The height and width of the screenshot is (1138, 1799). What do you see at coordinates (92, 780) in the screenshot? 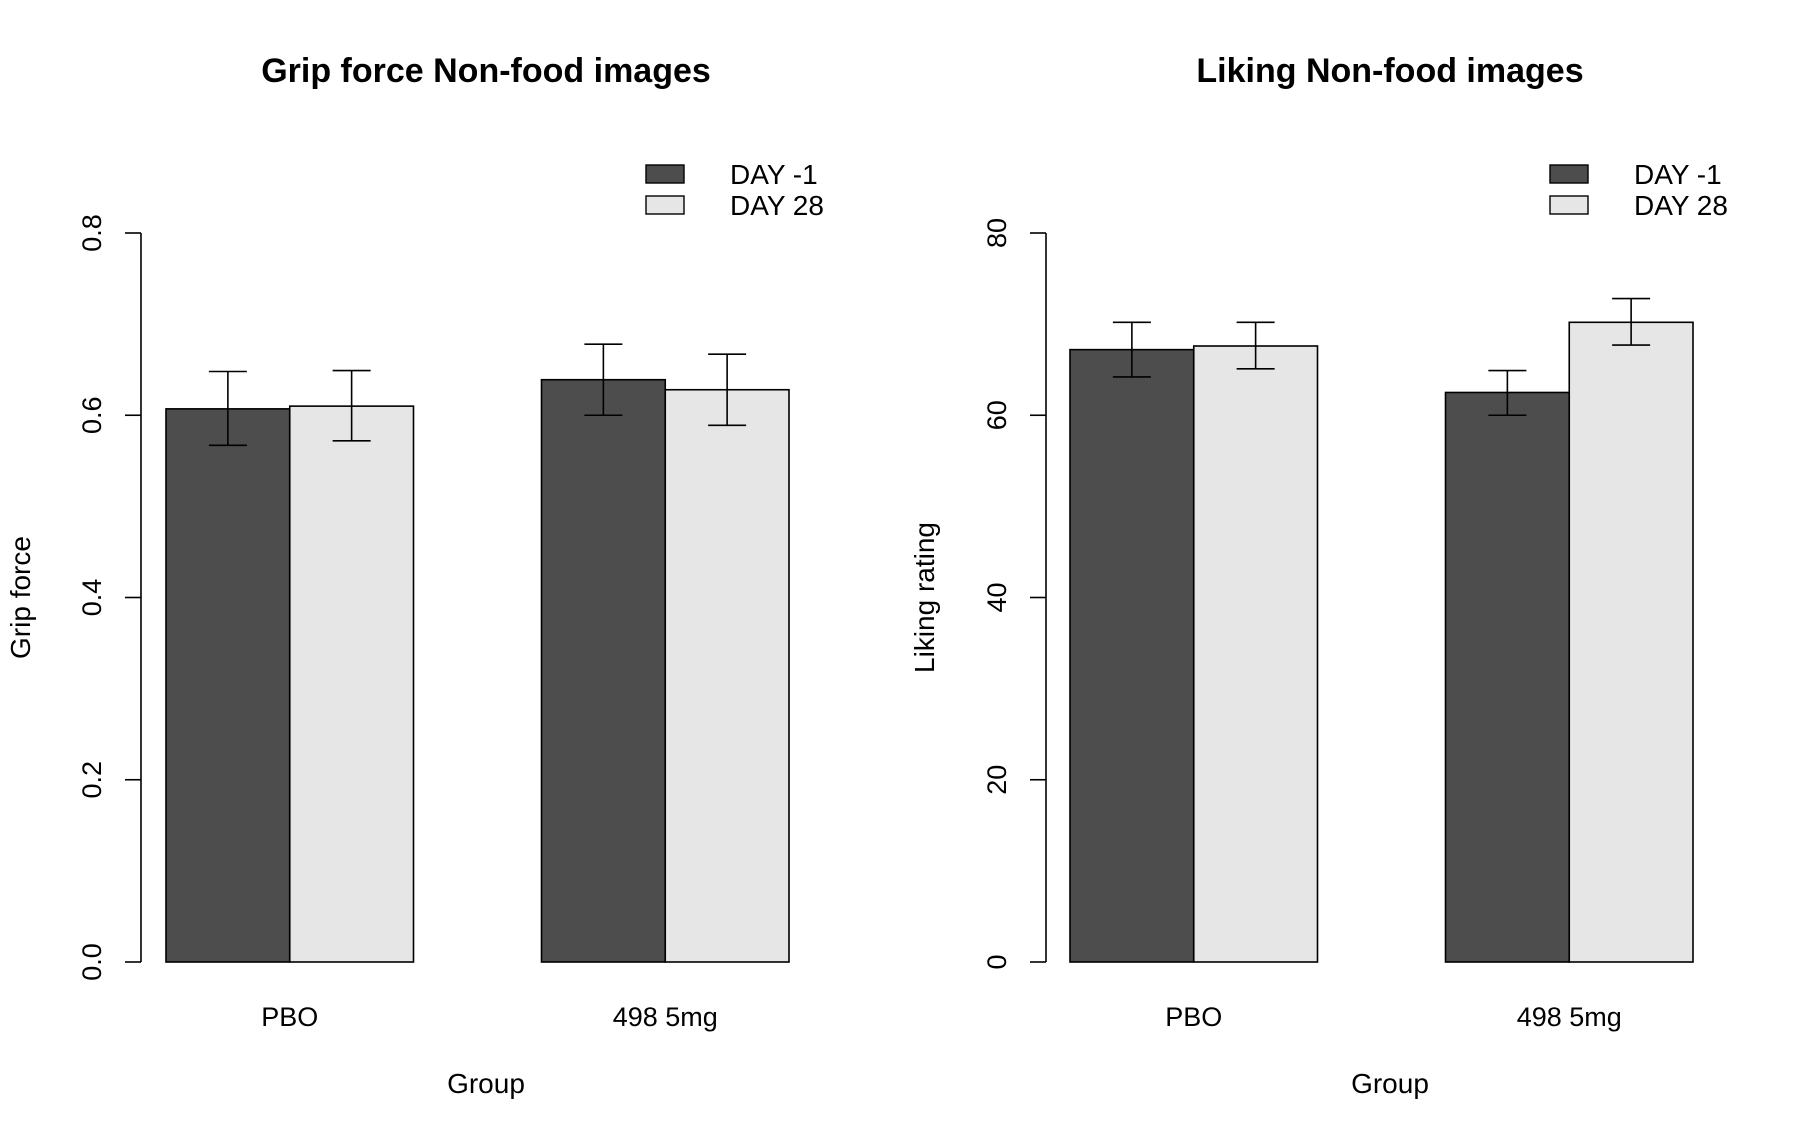
I see `y-tick-label: 0.2` at bounding box center [92, 780].